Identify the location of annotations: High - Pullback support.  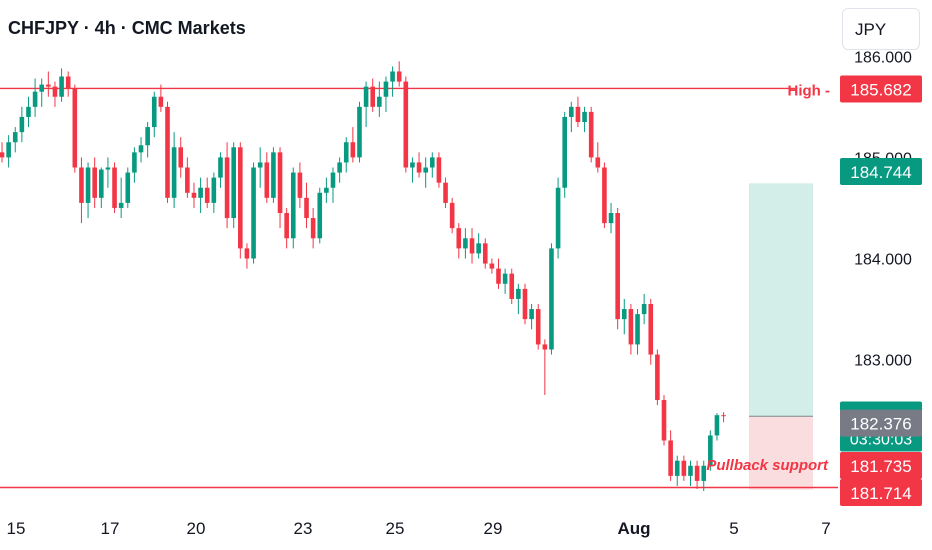
(768, 278).